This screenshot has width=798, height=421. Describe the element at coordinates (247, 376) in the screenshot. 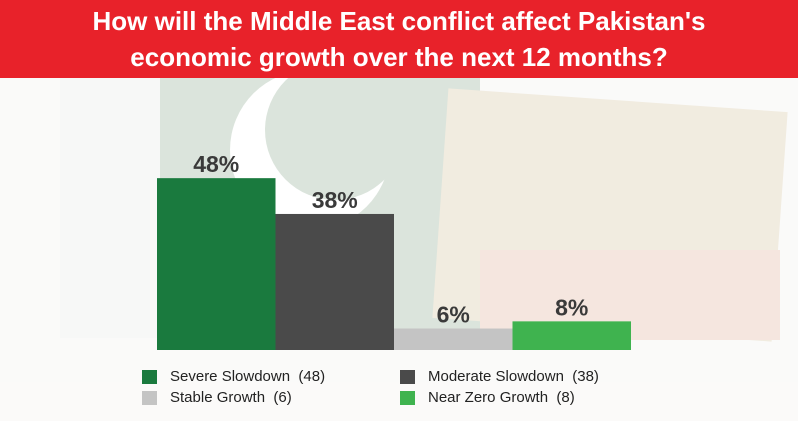

I see `legend-label: Severe Slowdown (48)` at that location.